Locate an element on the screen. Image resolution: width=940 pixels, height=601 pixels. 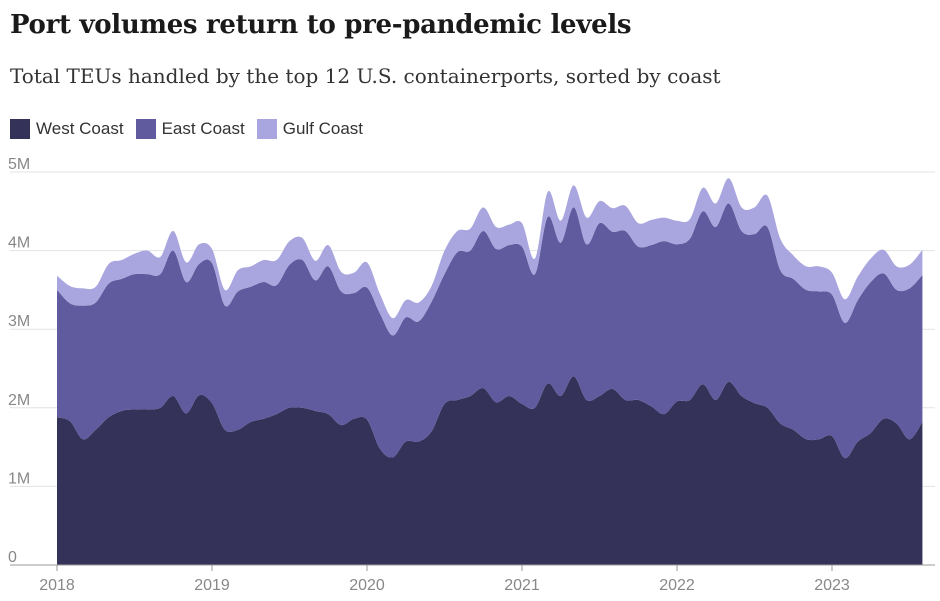
x-tick-label-2021: 2021 is located at coordinates (522, 585).